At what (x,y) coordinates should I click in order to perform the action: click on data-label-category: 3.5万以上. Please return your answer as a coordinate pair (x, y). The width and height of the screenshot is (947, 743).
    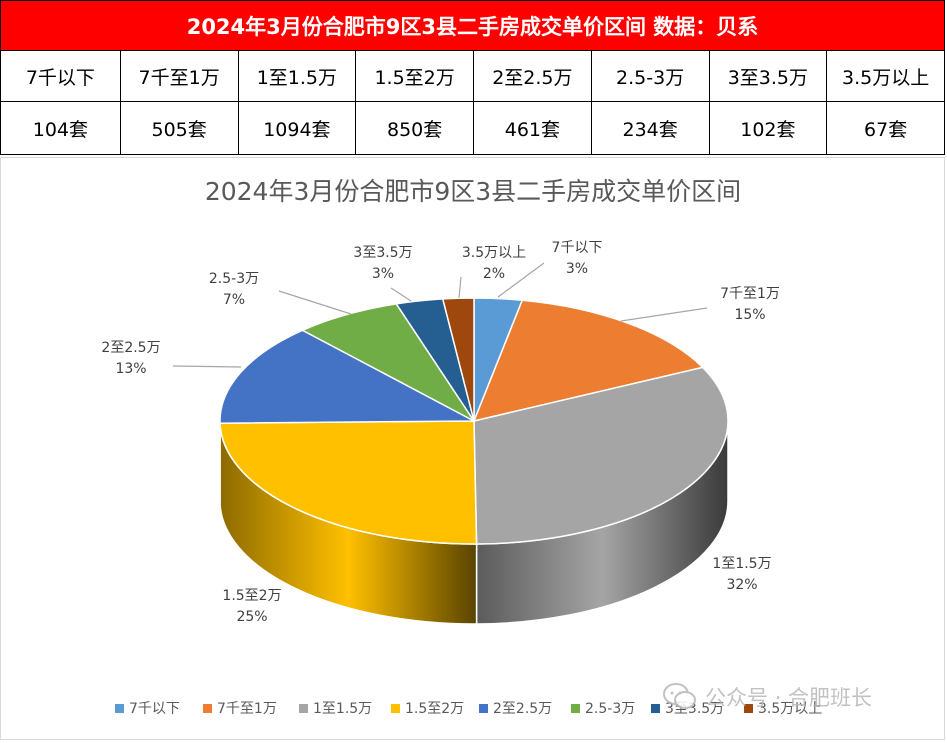
    Looking at the image, I should click on (494, 253).